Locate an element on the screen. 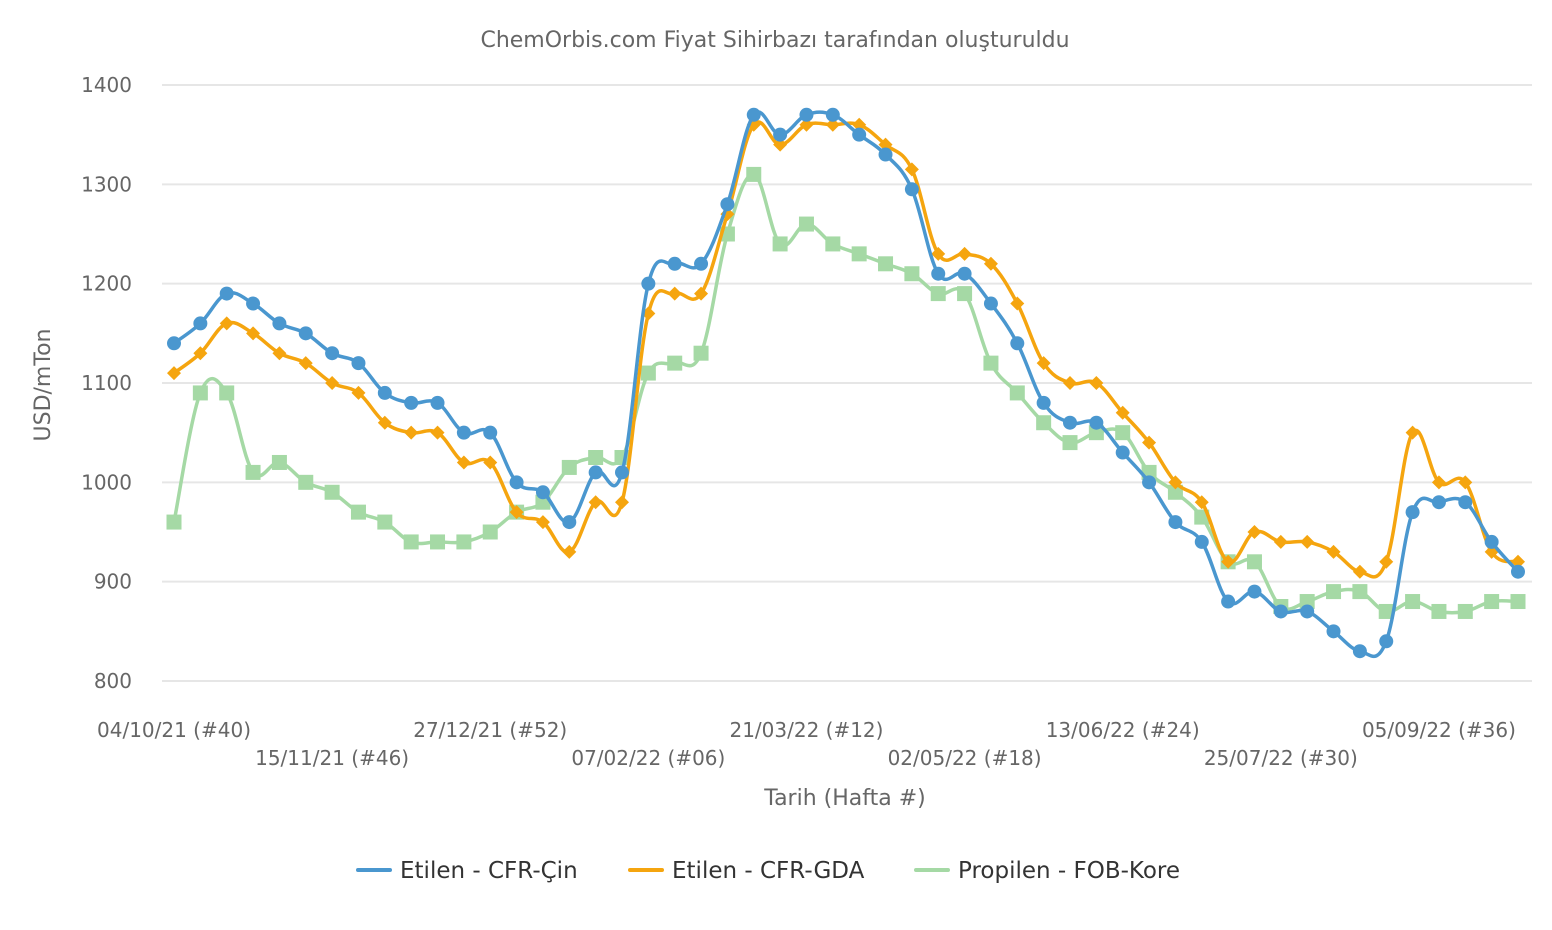  legend-item-2: Etilen - CFR-GDA is located at coordinates (746, 871).